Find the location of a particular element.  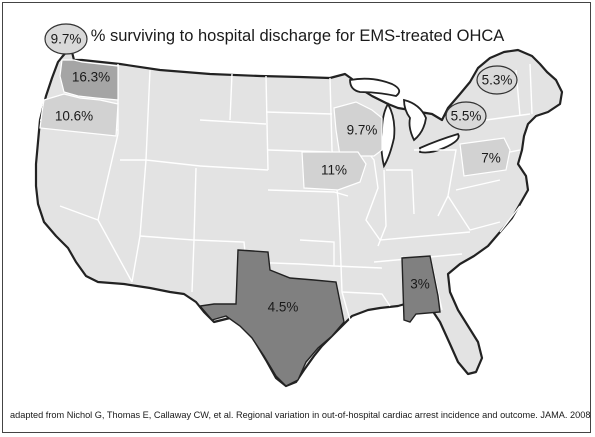

region-label-texas: 4.5% is located at coordinates (283, 307).